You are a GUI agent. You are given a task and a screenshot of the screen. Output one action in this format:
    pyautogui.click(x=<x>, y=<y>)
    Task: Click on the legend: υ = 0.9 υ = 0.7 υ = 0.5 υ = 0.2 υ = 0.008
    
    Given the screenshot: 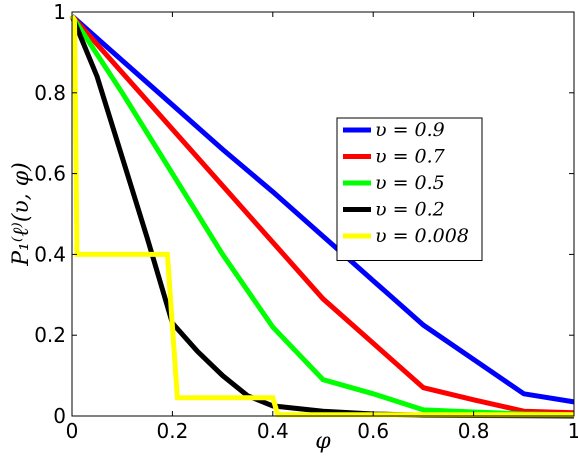 What is the action you would take?
    pyautogui.click(x=409, y=189)
    